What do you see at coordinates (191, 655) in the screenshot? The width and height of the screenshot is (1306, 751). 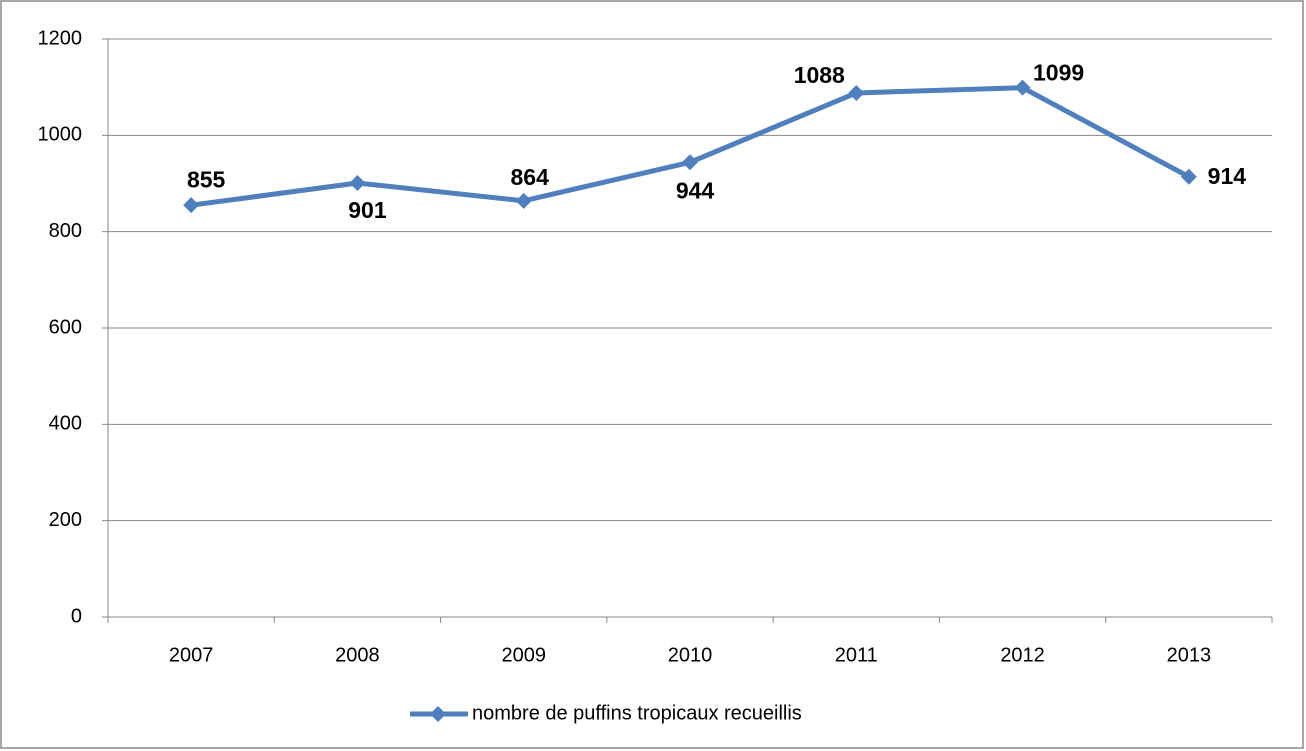 I see `x-tick-label: 2007` at bounding box center [191, 655].